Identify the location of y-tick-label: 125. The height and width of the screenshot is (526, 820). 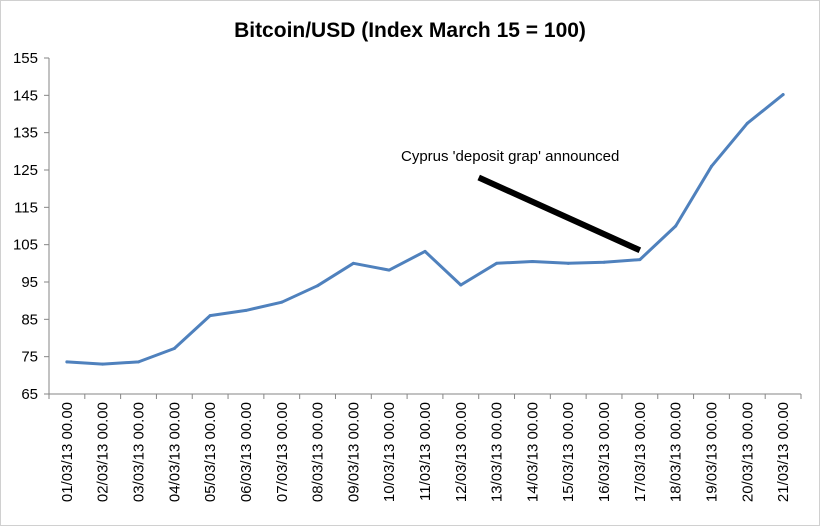
(25, 170).